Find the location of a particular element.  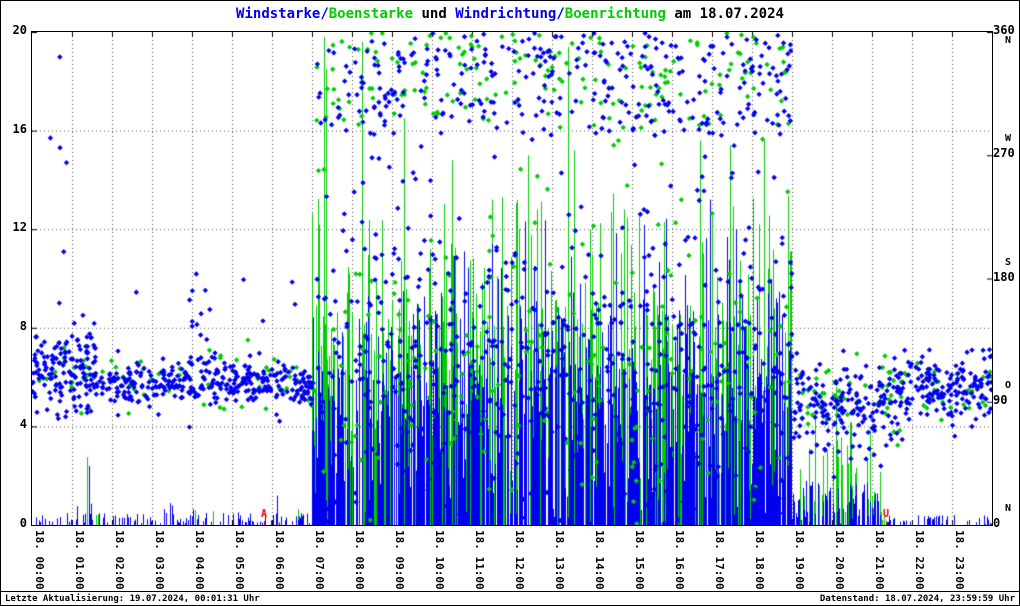

x-tick-label: 18. 19:00 is located at coordinates (799, 560).